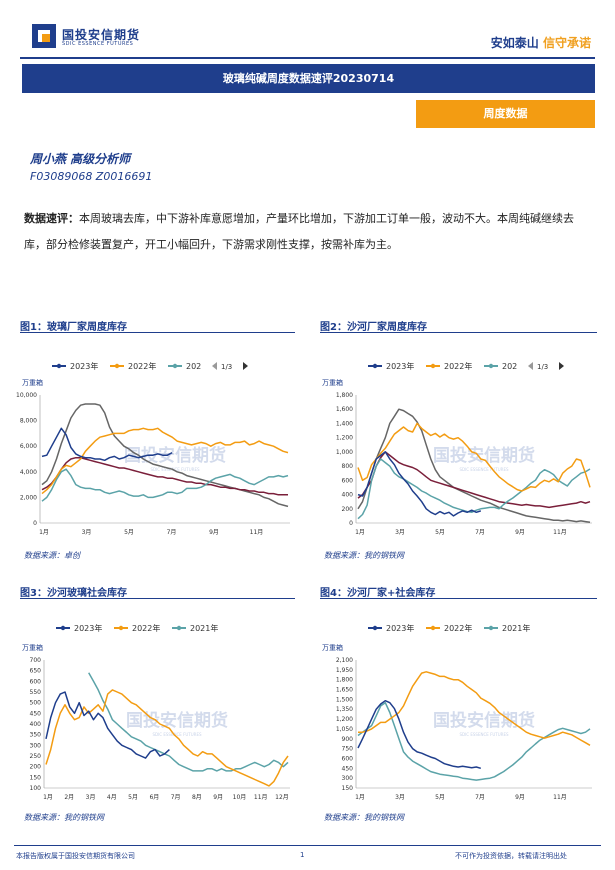  Describe the element at coordinates (348, 739) in the screenshot. I see `y-tick-label: 900` at that location.